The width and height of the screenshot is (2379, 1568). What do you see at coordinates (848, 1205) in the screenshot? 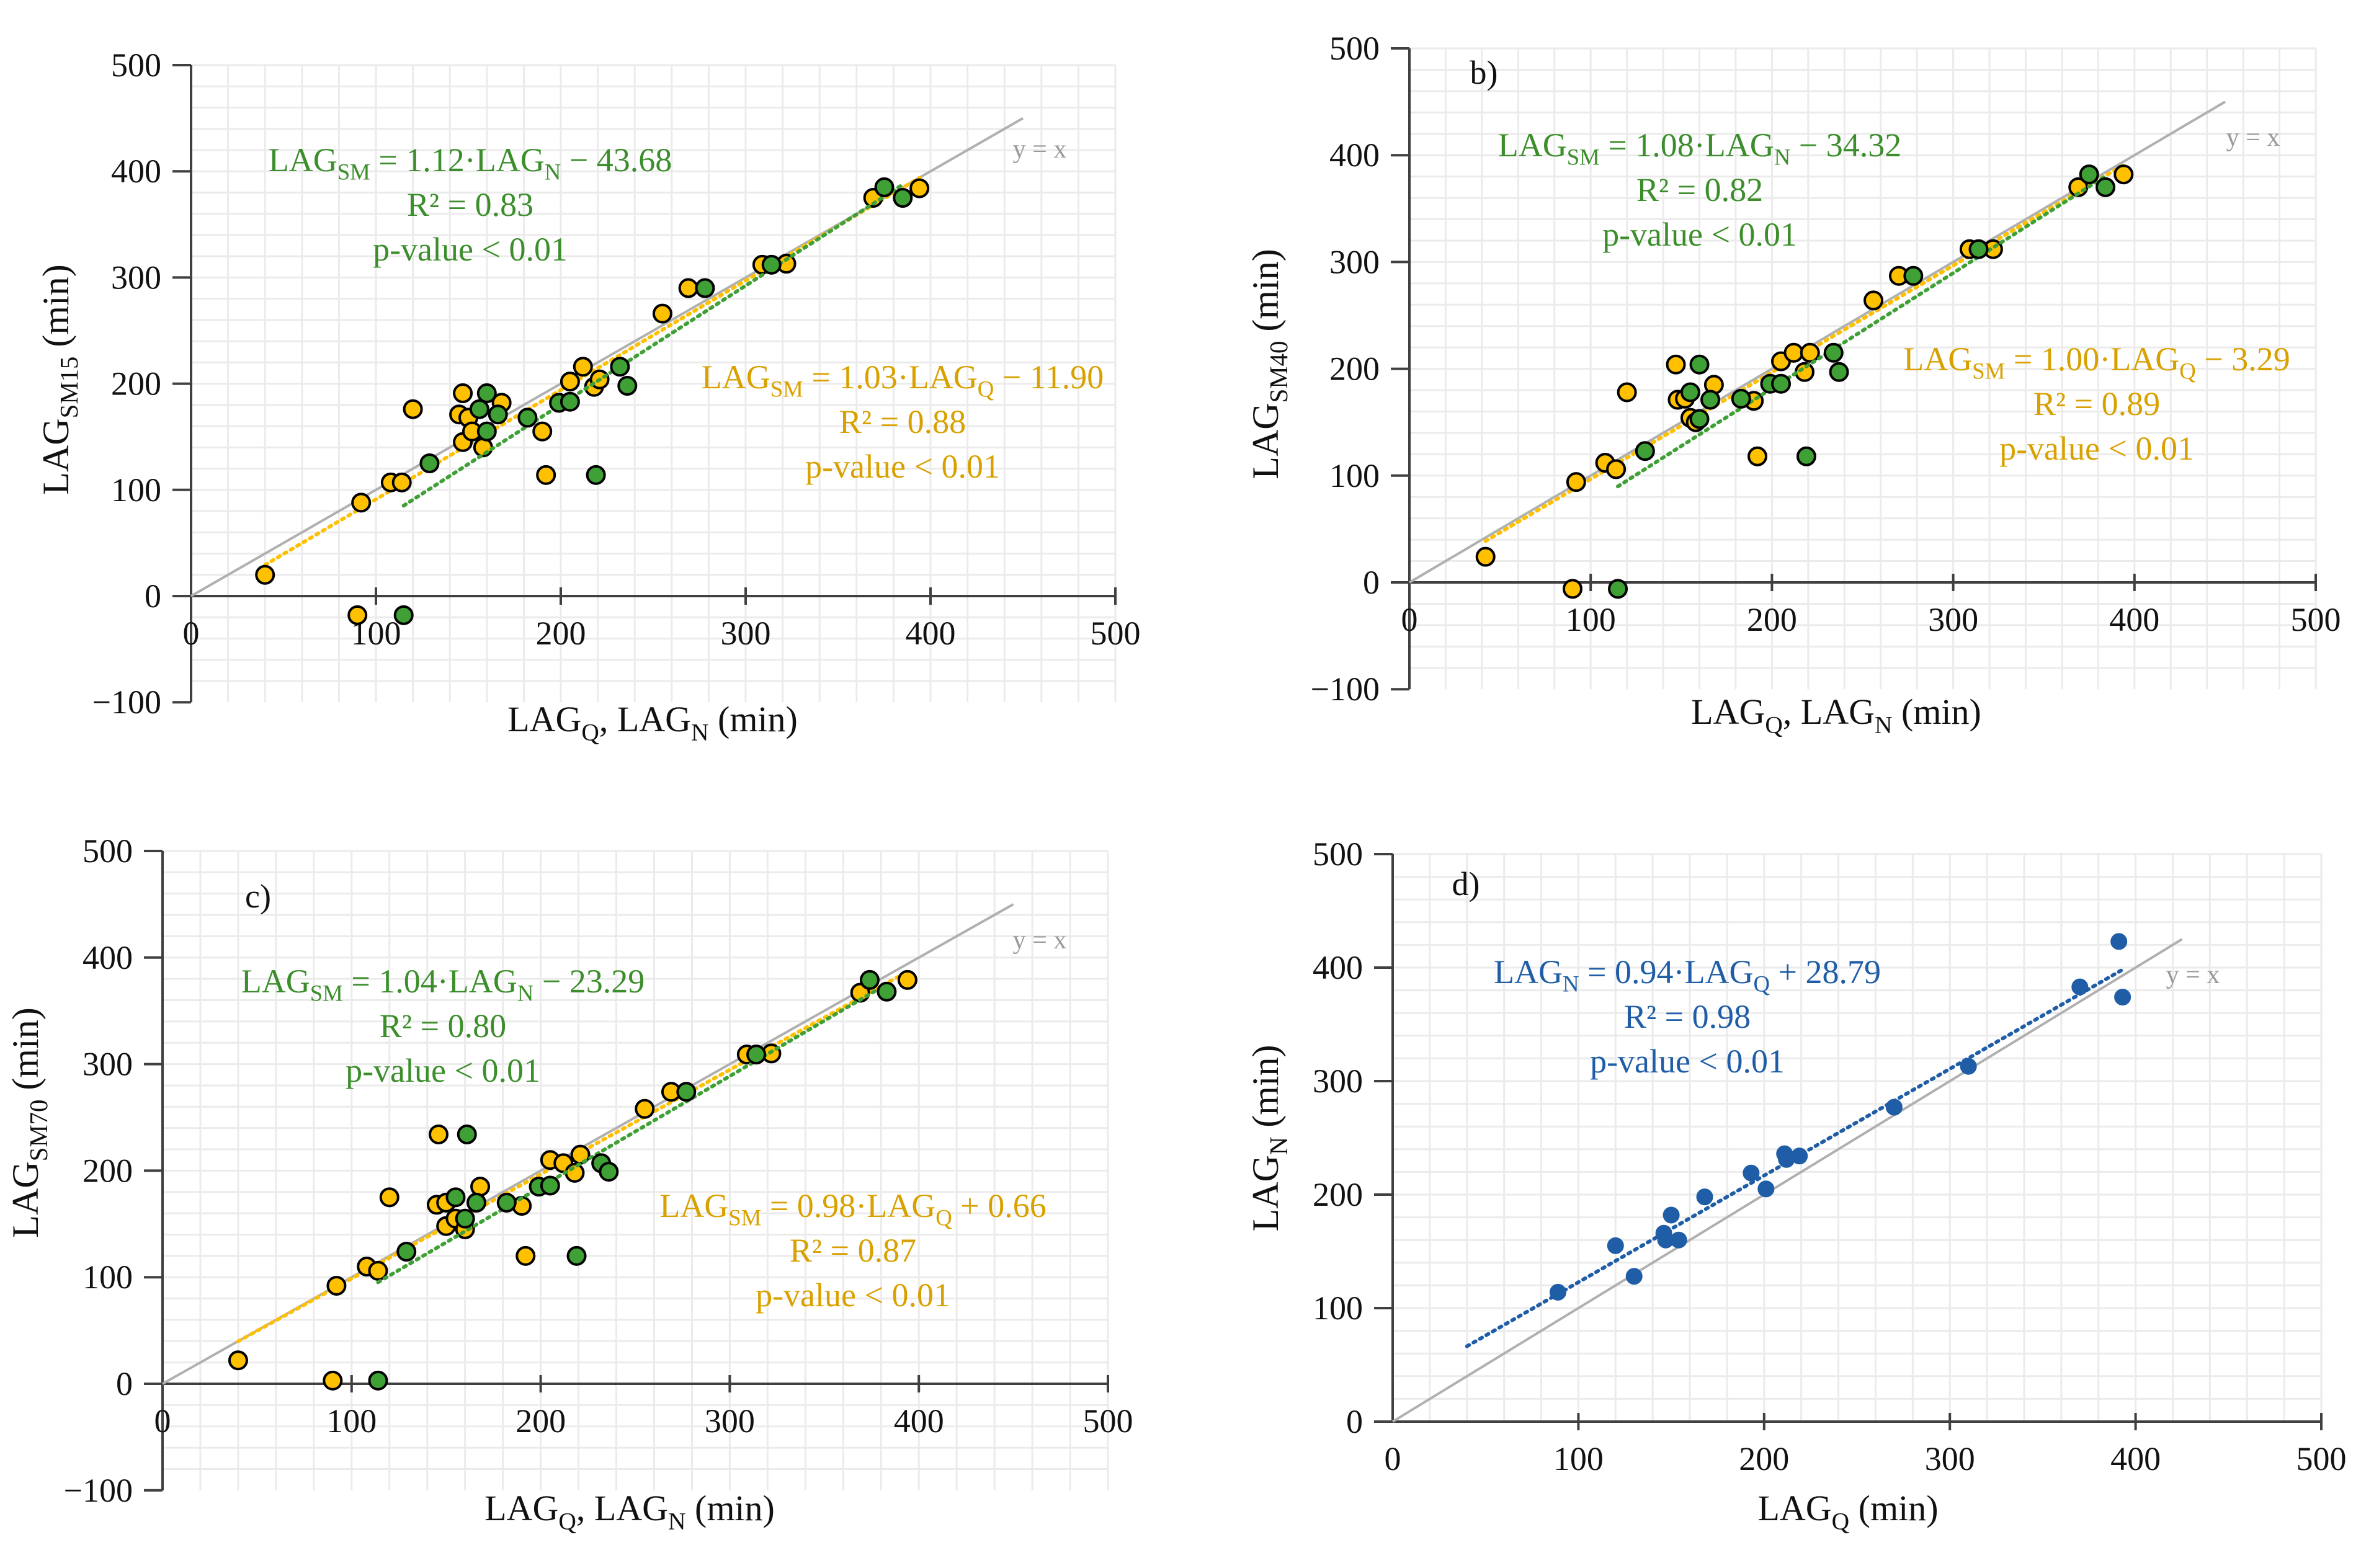
I see `text-span: = 0.98·LAG` at bounding box center [848, 1205].